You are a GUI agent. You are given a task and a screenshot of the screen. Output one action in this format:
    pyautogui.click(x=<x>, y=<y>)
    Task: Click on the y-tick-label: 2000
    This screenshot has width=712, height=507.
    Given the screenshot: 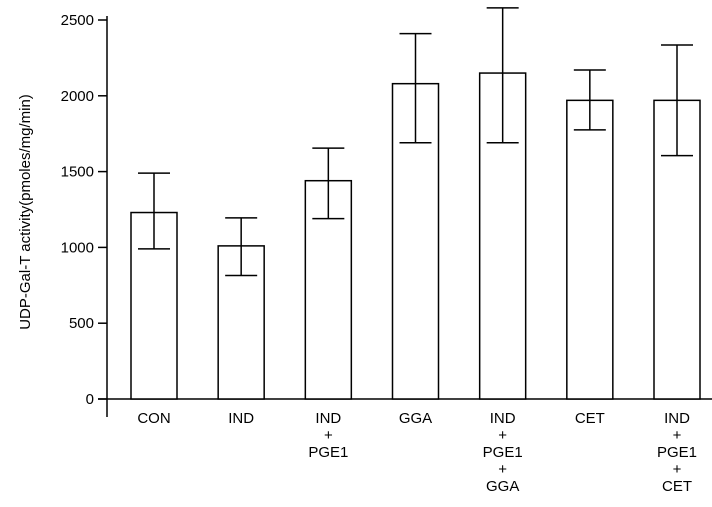 What is the action you would take?
    pyautogui.click(x=77, y=96)
    